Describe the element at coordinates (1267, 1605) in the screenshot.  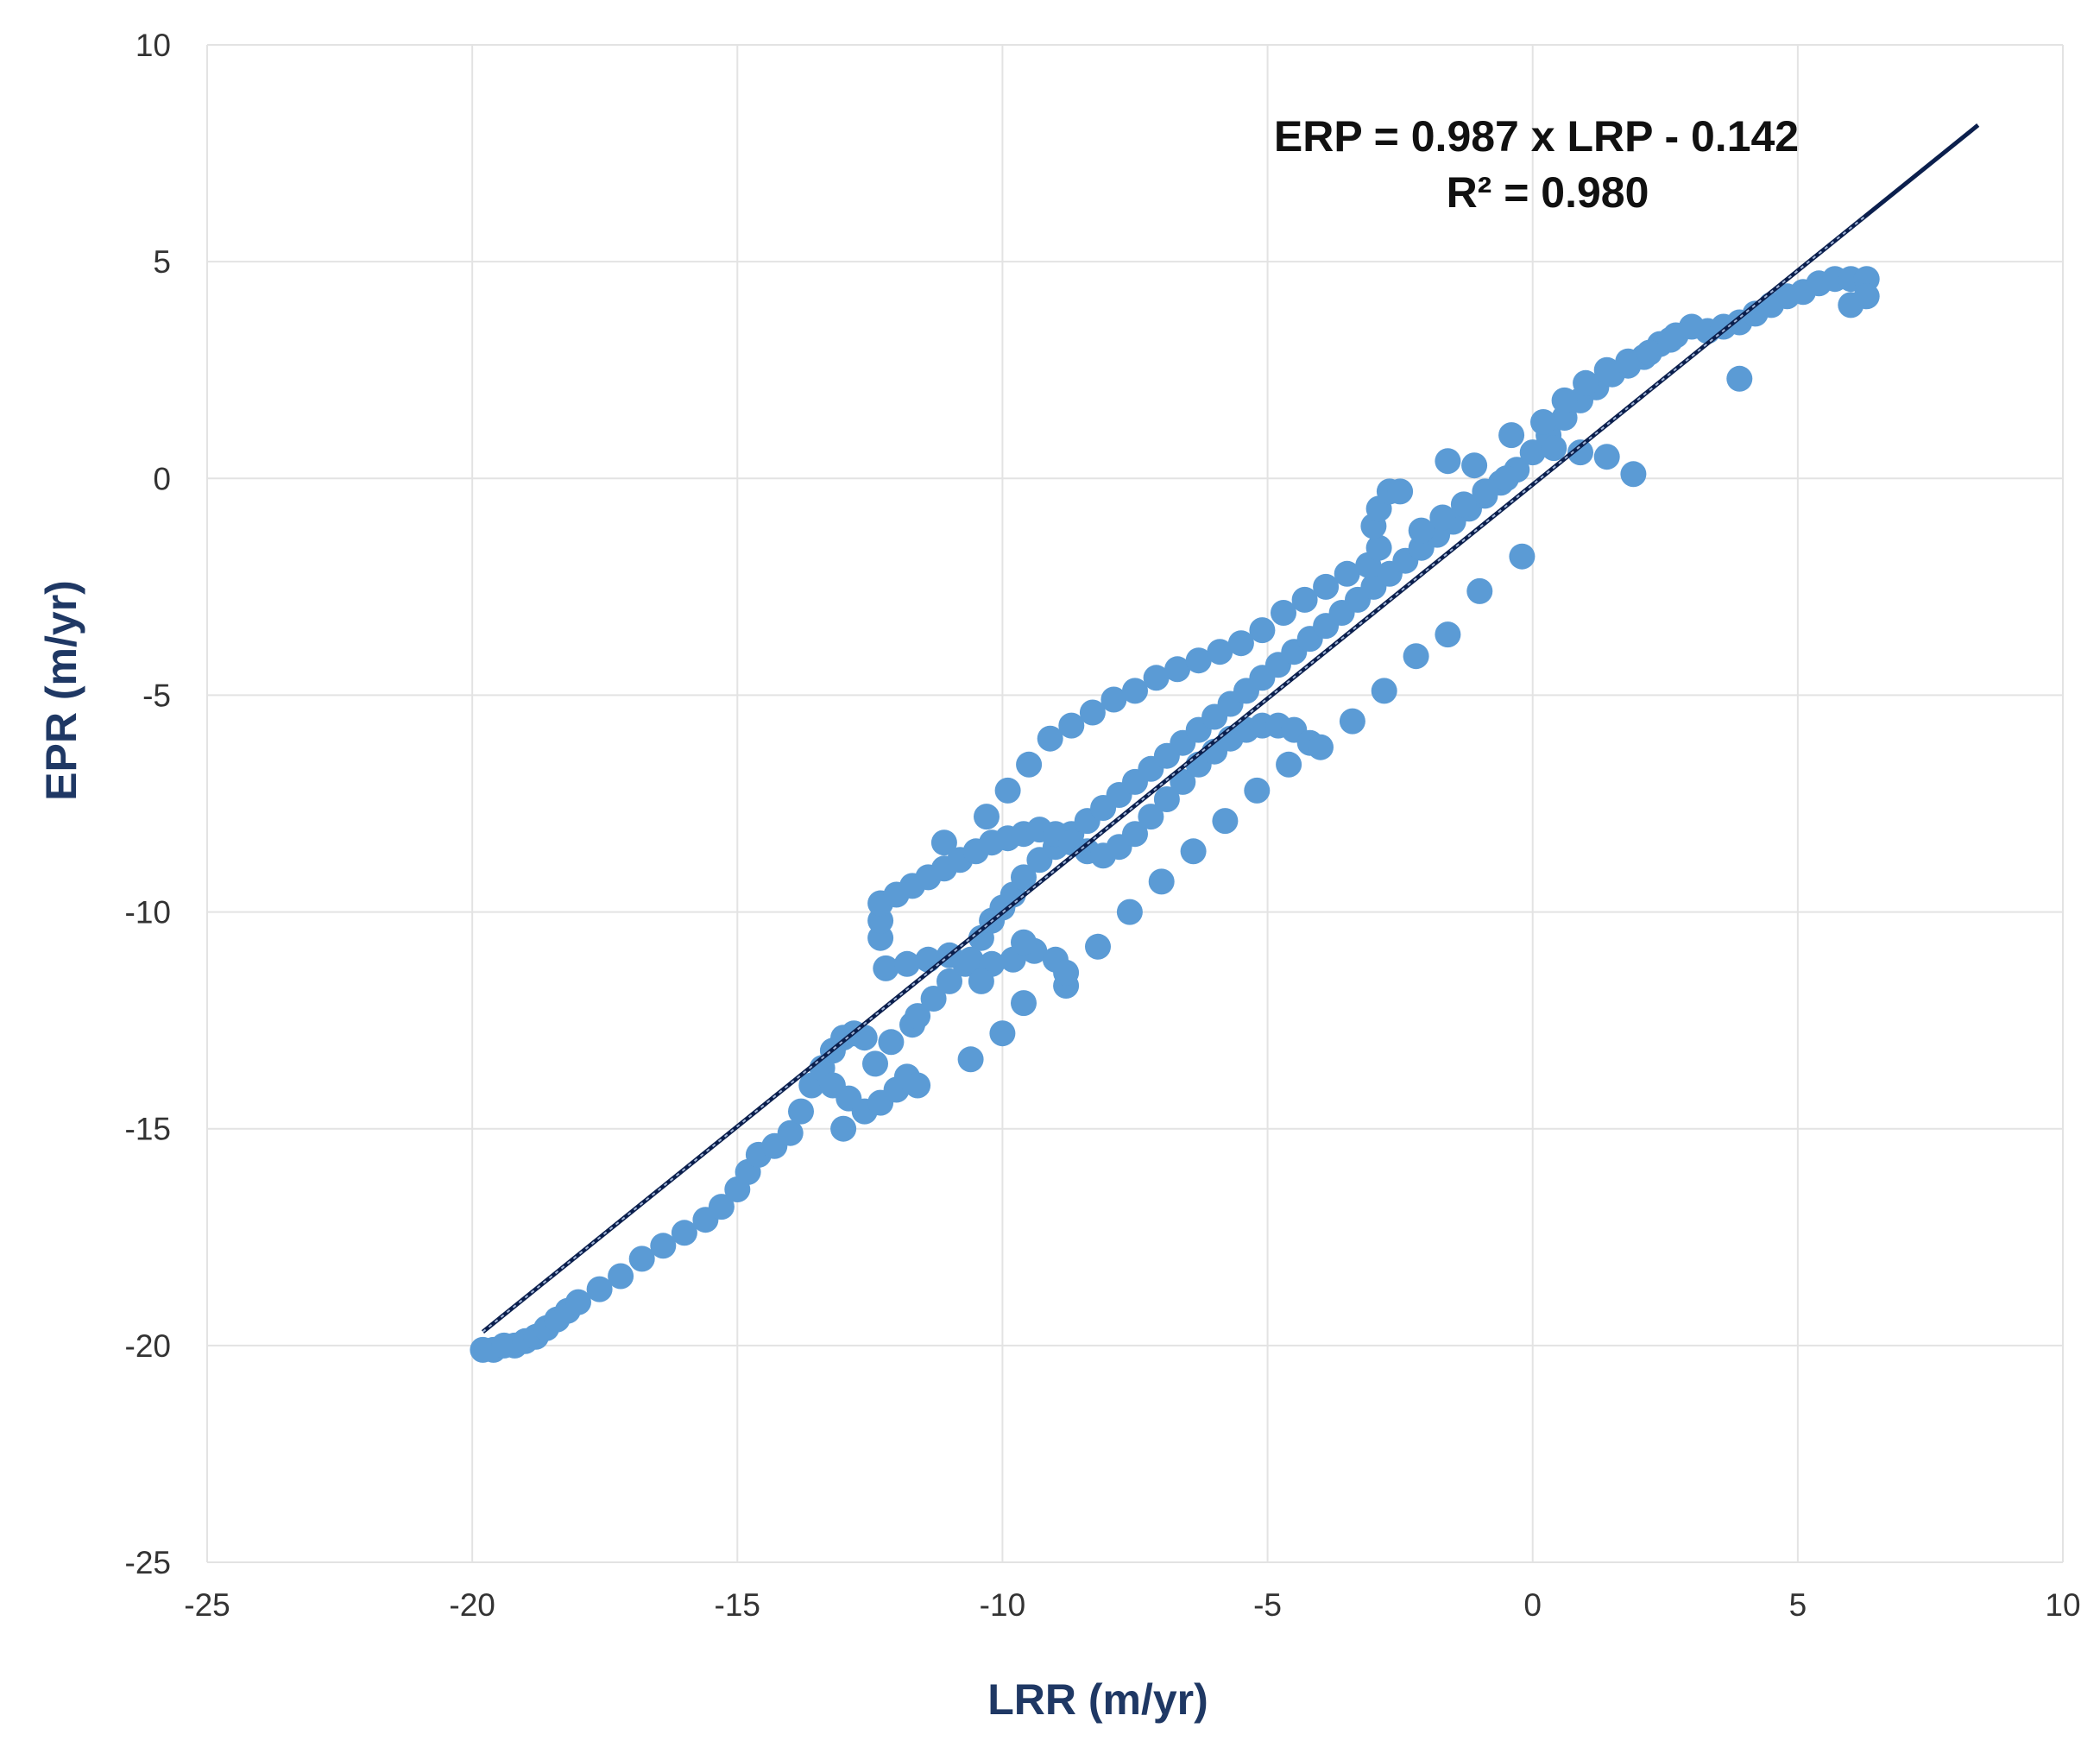
I see `x-tick-label: -5` at that location.